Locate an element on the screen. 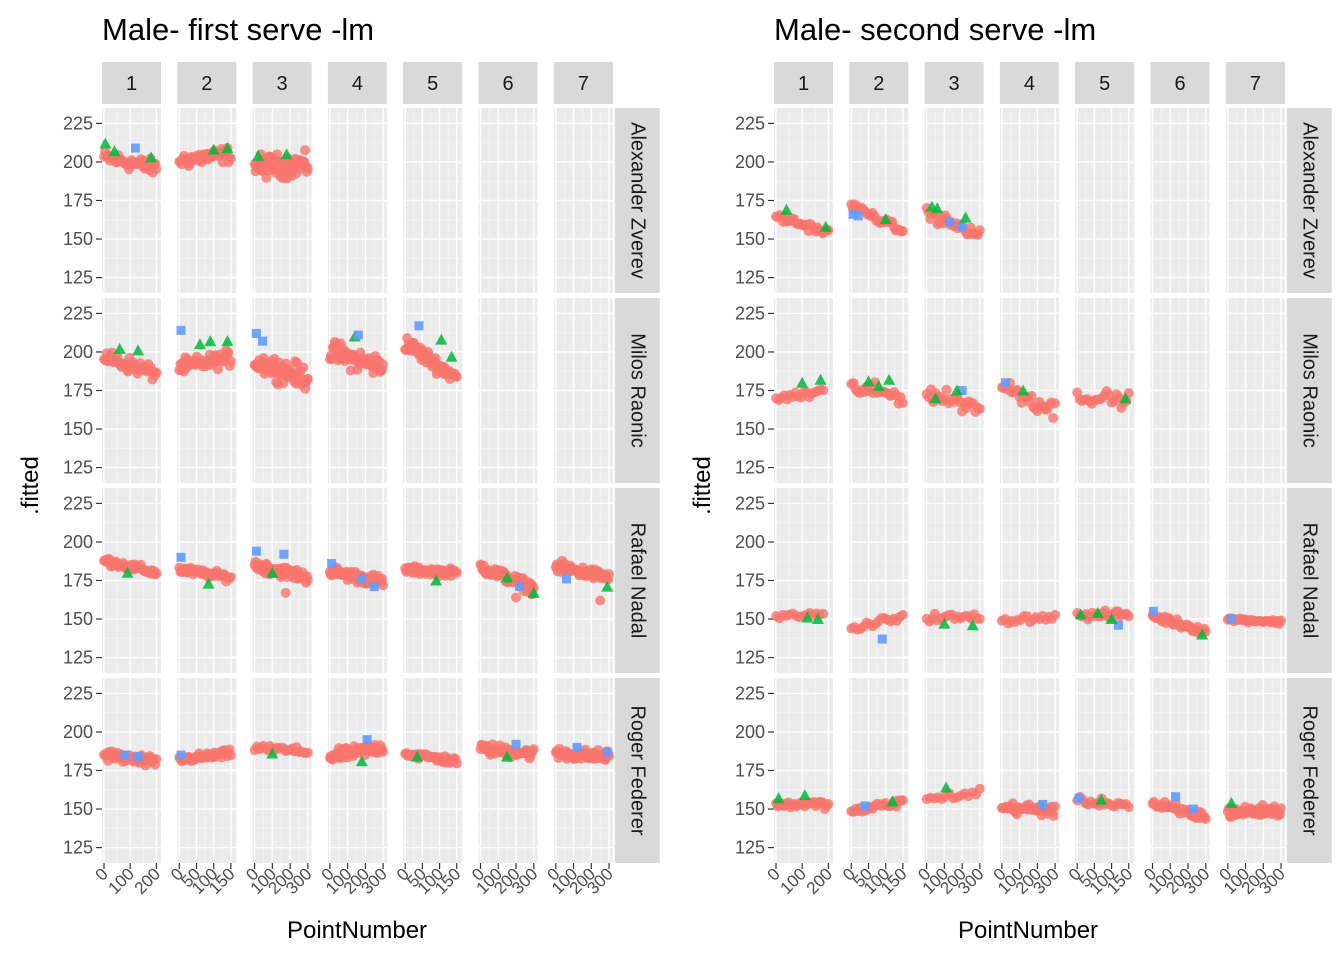 The image size is (1344, 960). y-tick-label: 125 is located at coordinates (78, 468).